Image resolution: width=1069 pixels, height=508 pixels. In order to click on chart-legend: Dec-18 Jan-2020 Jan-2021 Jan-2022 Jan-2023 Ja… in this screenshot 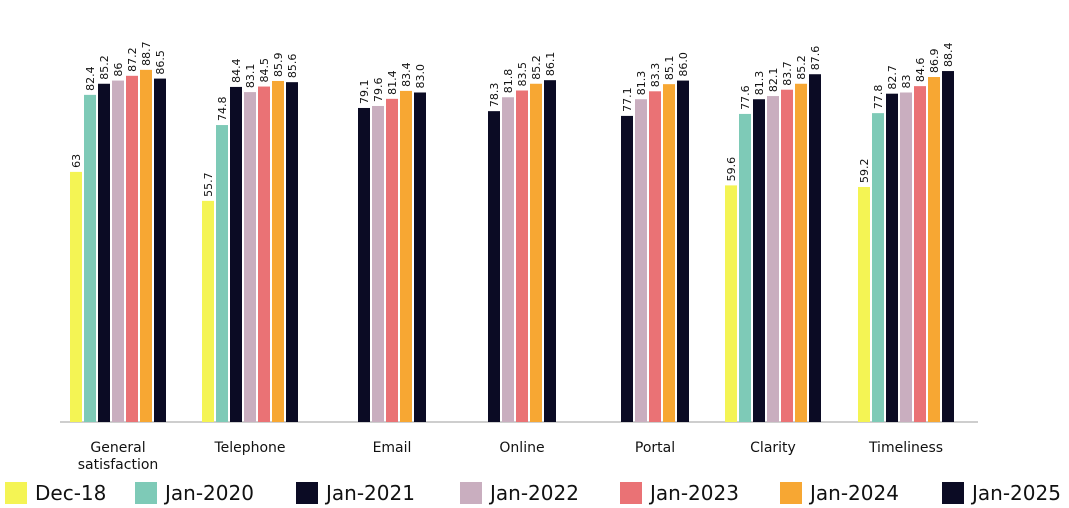, I will do `click(534, 493)`.